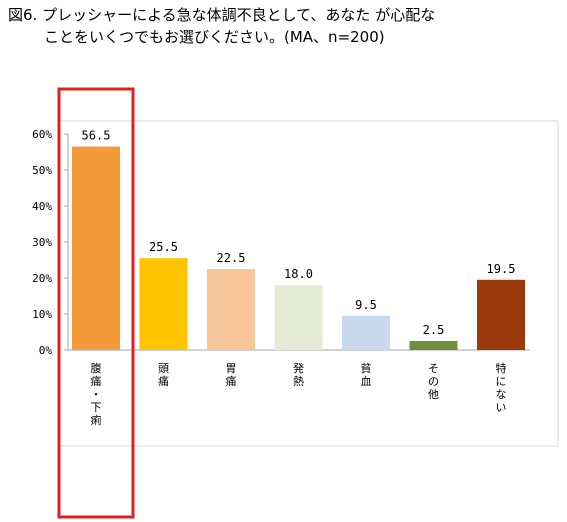 This screenshot has width=567, height=522. I want to click on highlight-frame, so click(96, 303).